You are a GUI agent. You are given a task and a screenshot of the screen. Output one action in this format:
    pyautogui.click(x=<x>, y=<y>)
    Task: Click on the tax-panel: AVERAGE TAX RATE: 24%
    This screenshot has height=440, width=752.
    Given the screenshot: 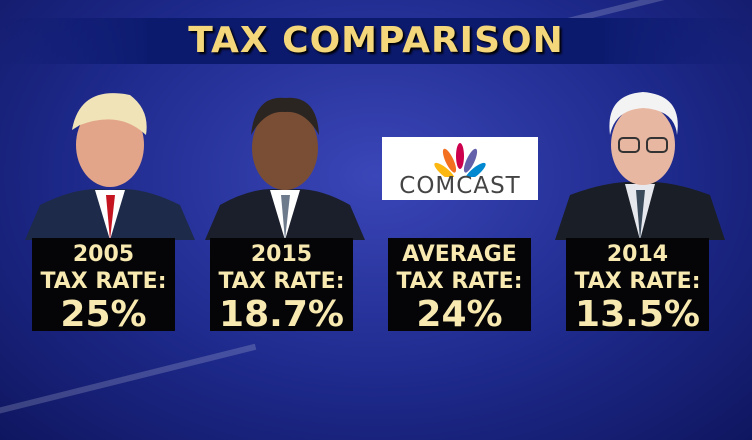 What is the action you would take?
    pyautogui.click(x=459, y=286)
    